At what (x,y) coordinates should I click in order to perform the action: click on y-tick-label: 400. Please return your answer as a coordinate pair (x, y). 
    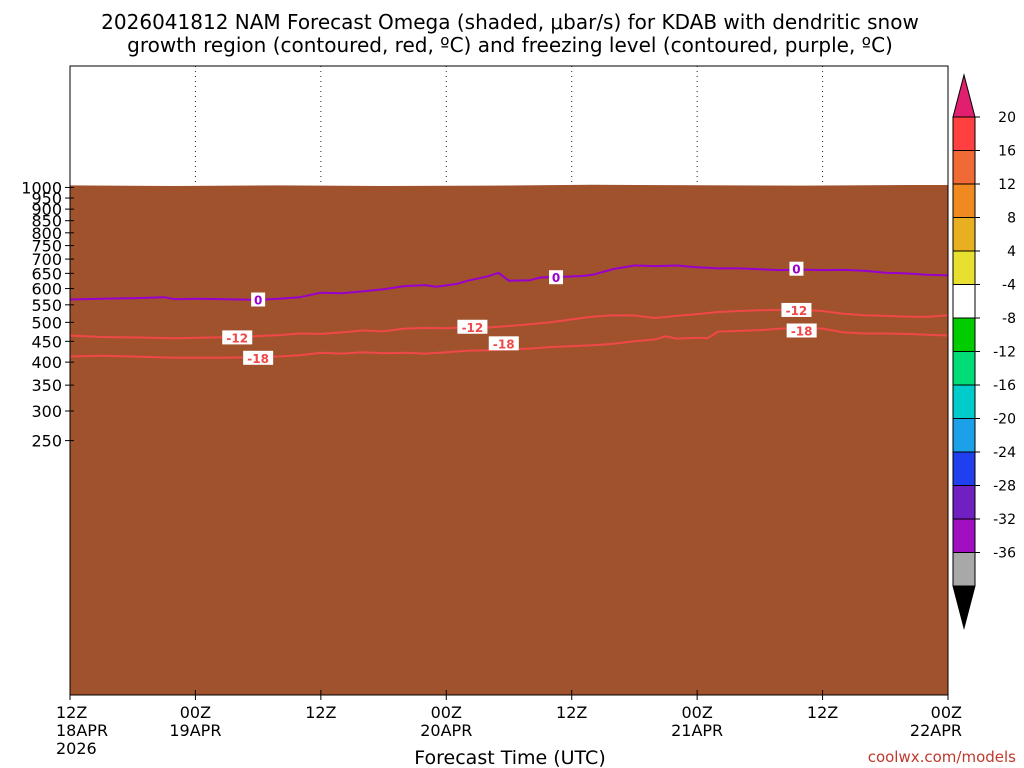
    Looking at the image, I should click on (46, 362).